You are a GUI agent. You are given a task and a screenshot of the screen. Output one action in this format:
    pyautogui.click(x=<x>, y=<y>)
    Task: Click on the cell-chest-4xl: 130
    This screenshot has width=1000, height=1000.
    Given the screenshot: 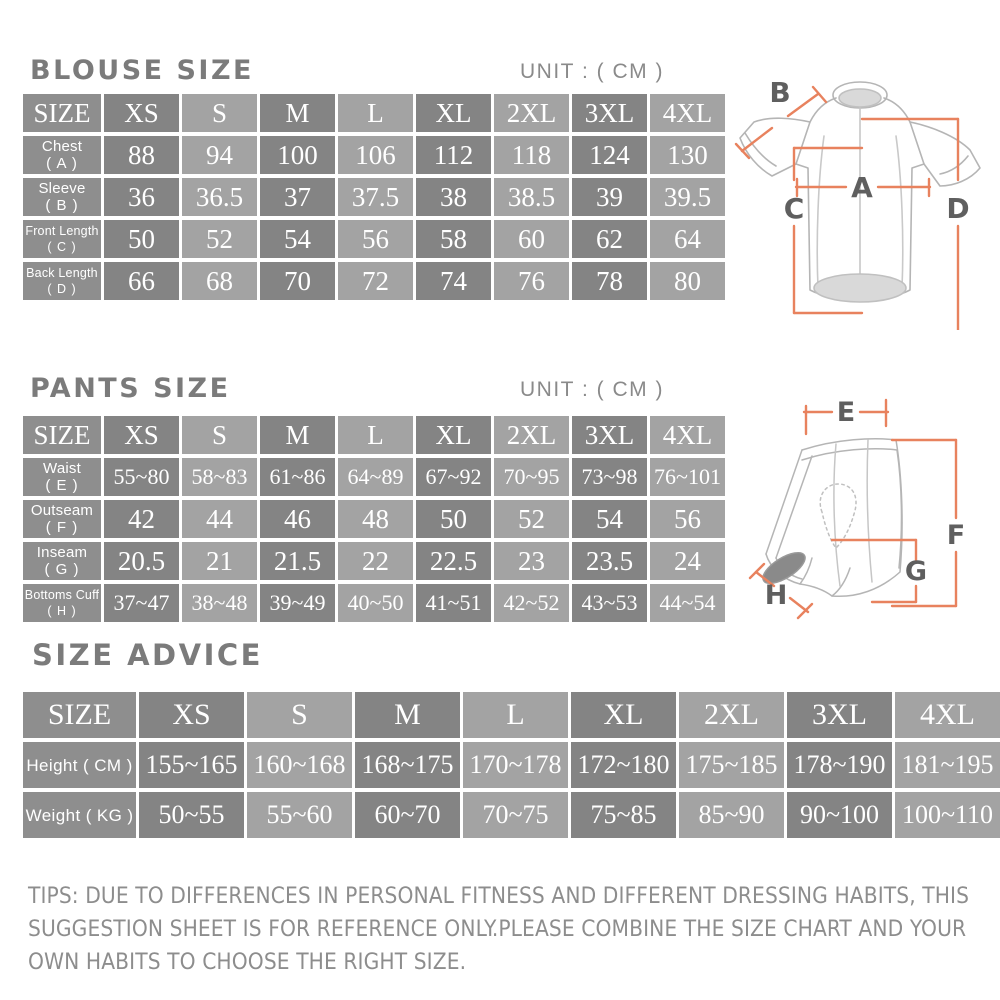 What is the action you would take?
    pyautogui.click(x=687, y=155)
    